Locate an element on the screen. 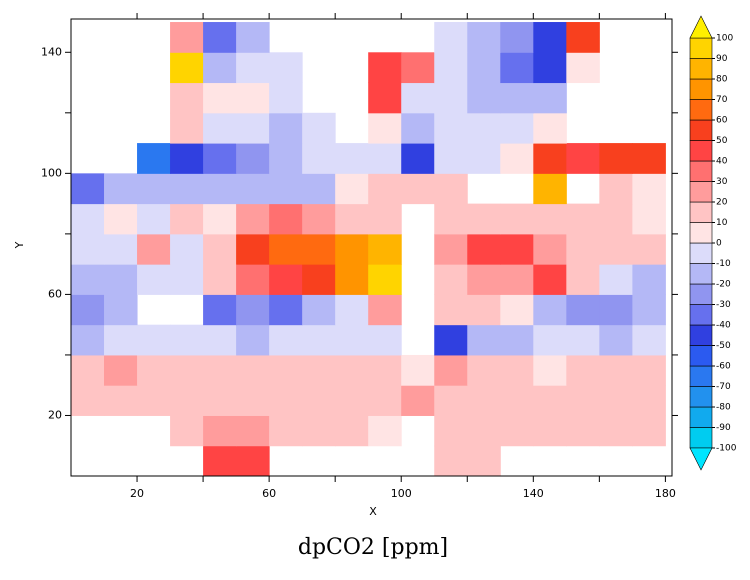 This screenshot has width=750, height=580. x-tick-label: 20 is located at coordinates (137, 493).